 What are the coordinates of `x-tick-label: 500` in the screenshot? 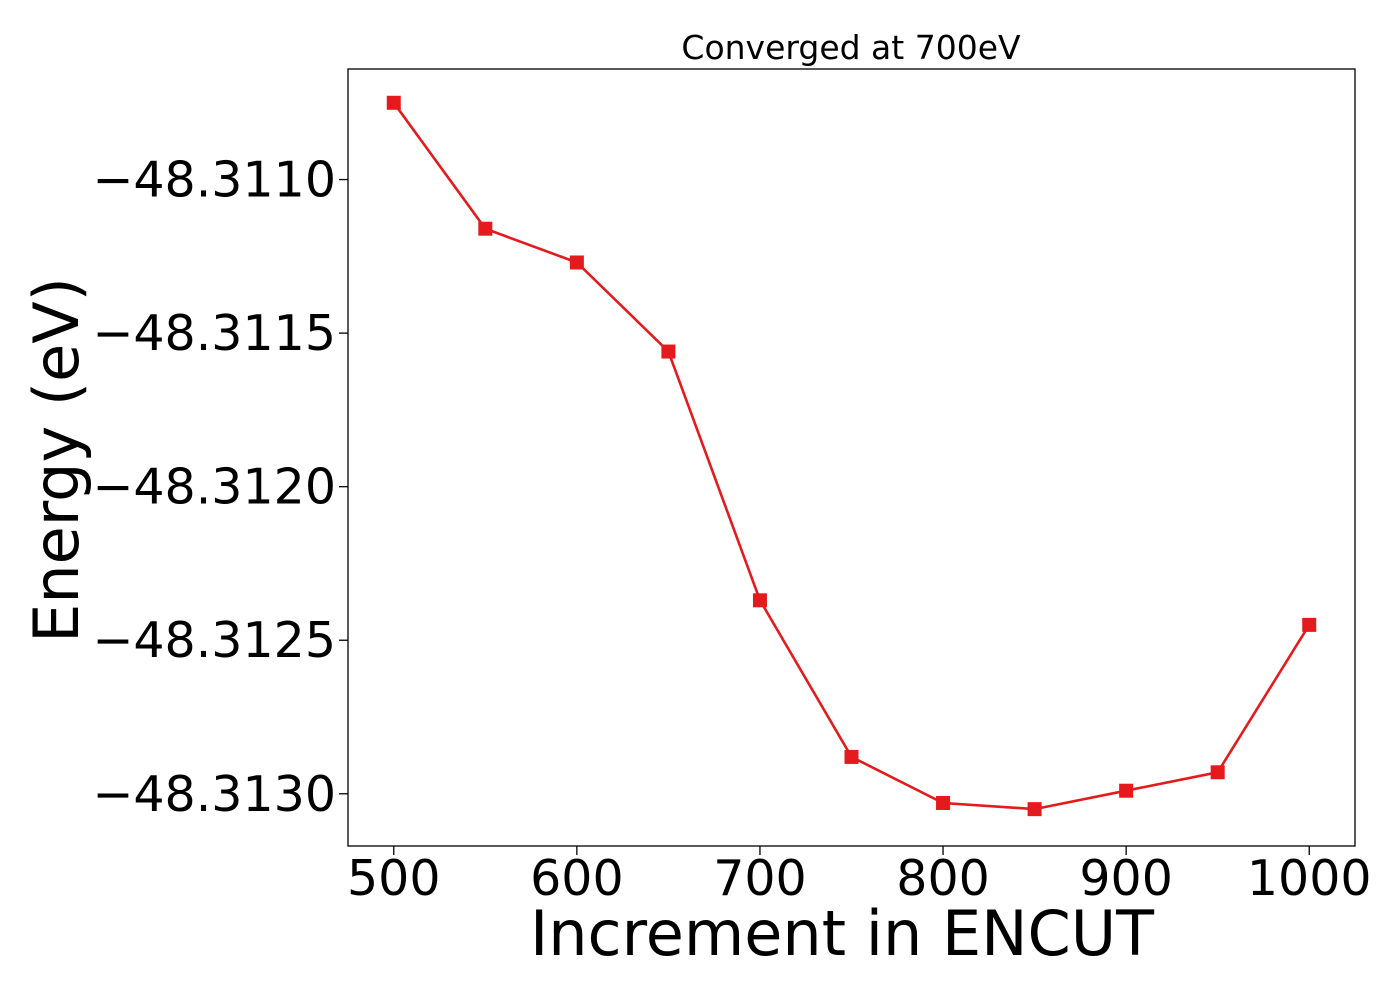 It's located at (394, 878).